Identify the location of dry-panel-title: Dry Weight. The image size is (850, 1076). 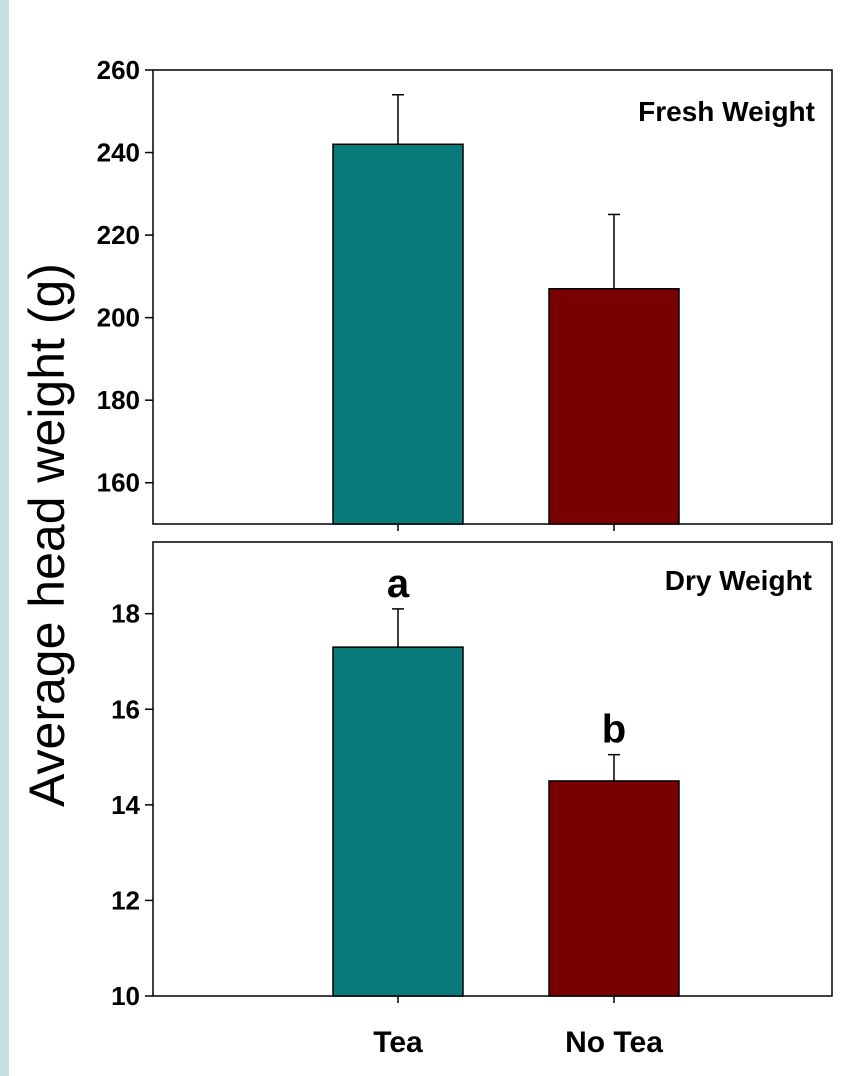
(738, 580).